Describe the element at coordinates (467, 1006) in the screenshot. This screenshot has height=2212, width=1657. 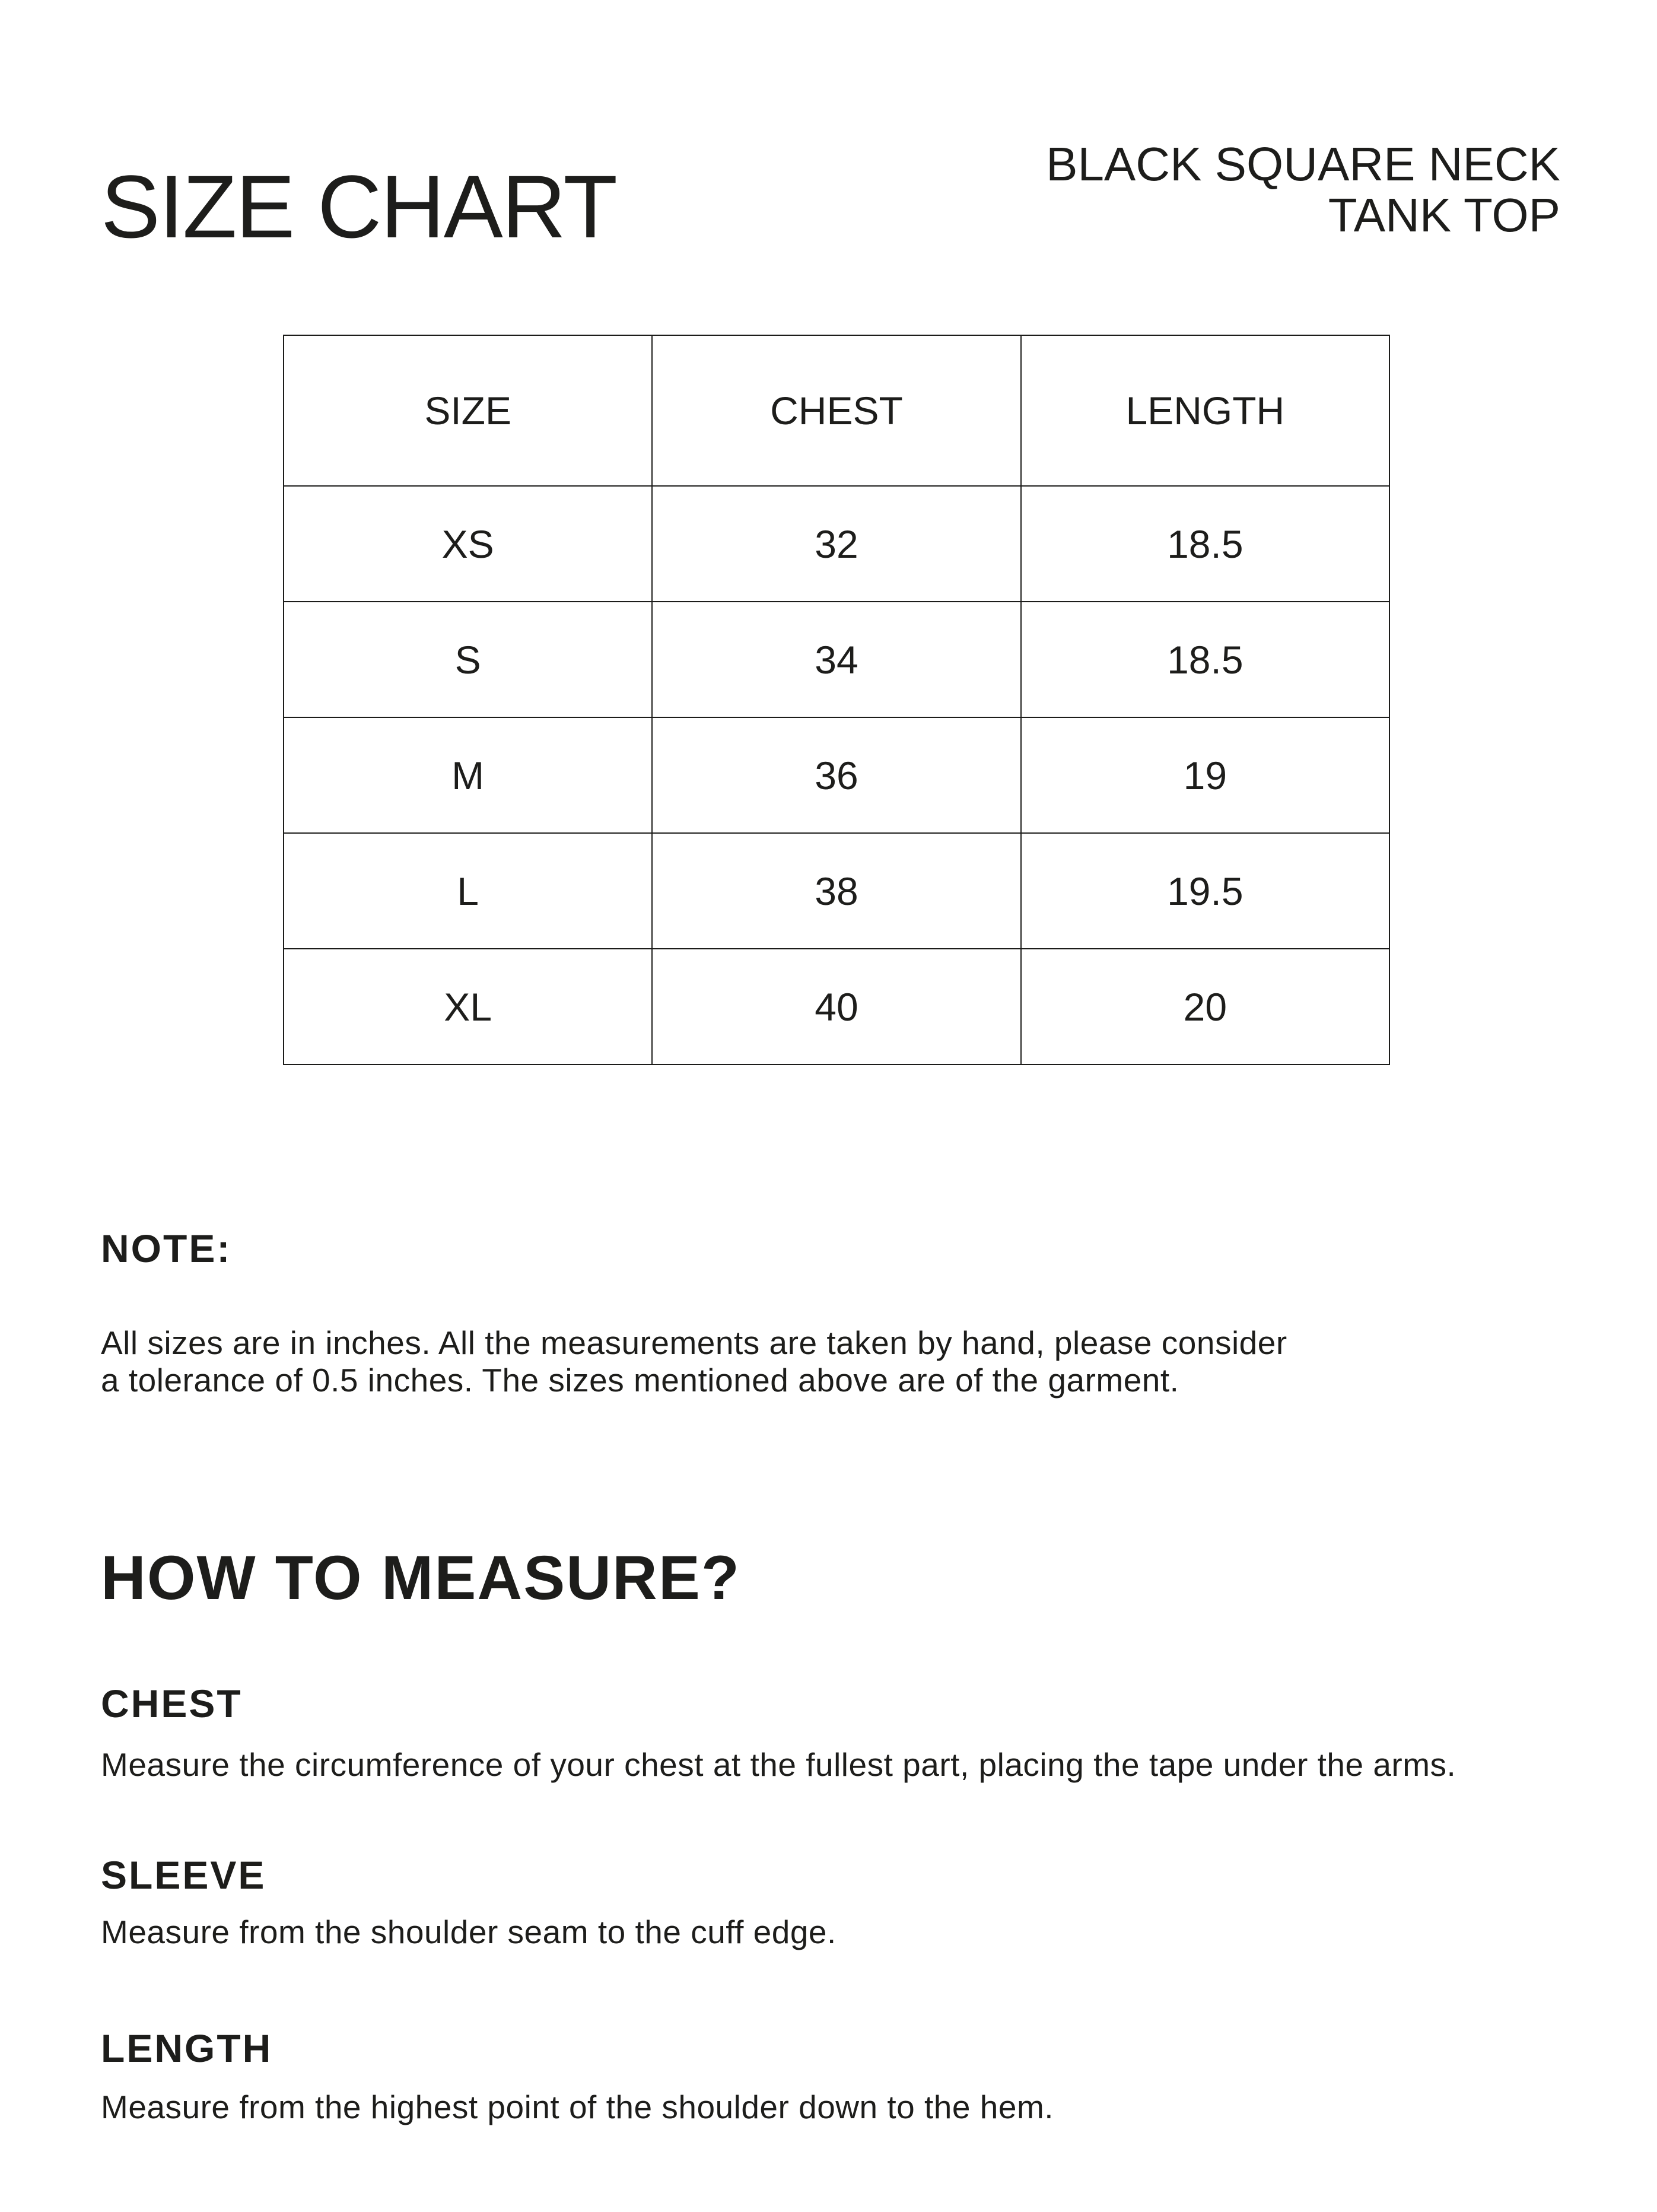
I see `cell-size: XL` at that location.